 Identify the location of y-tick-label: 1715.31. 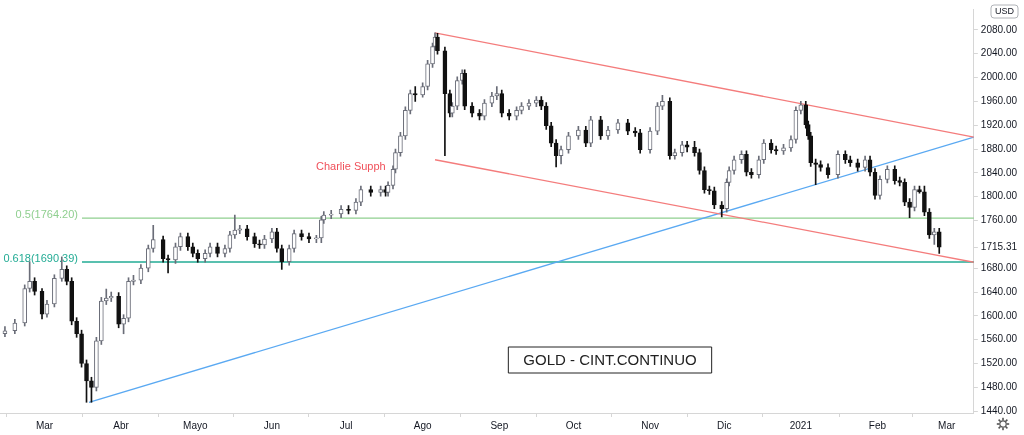
(999, 246).